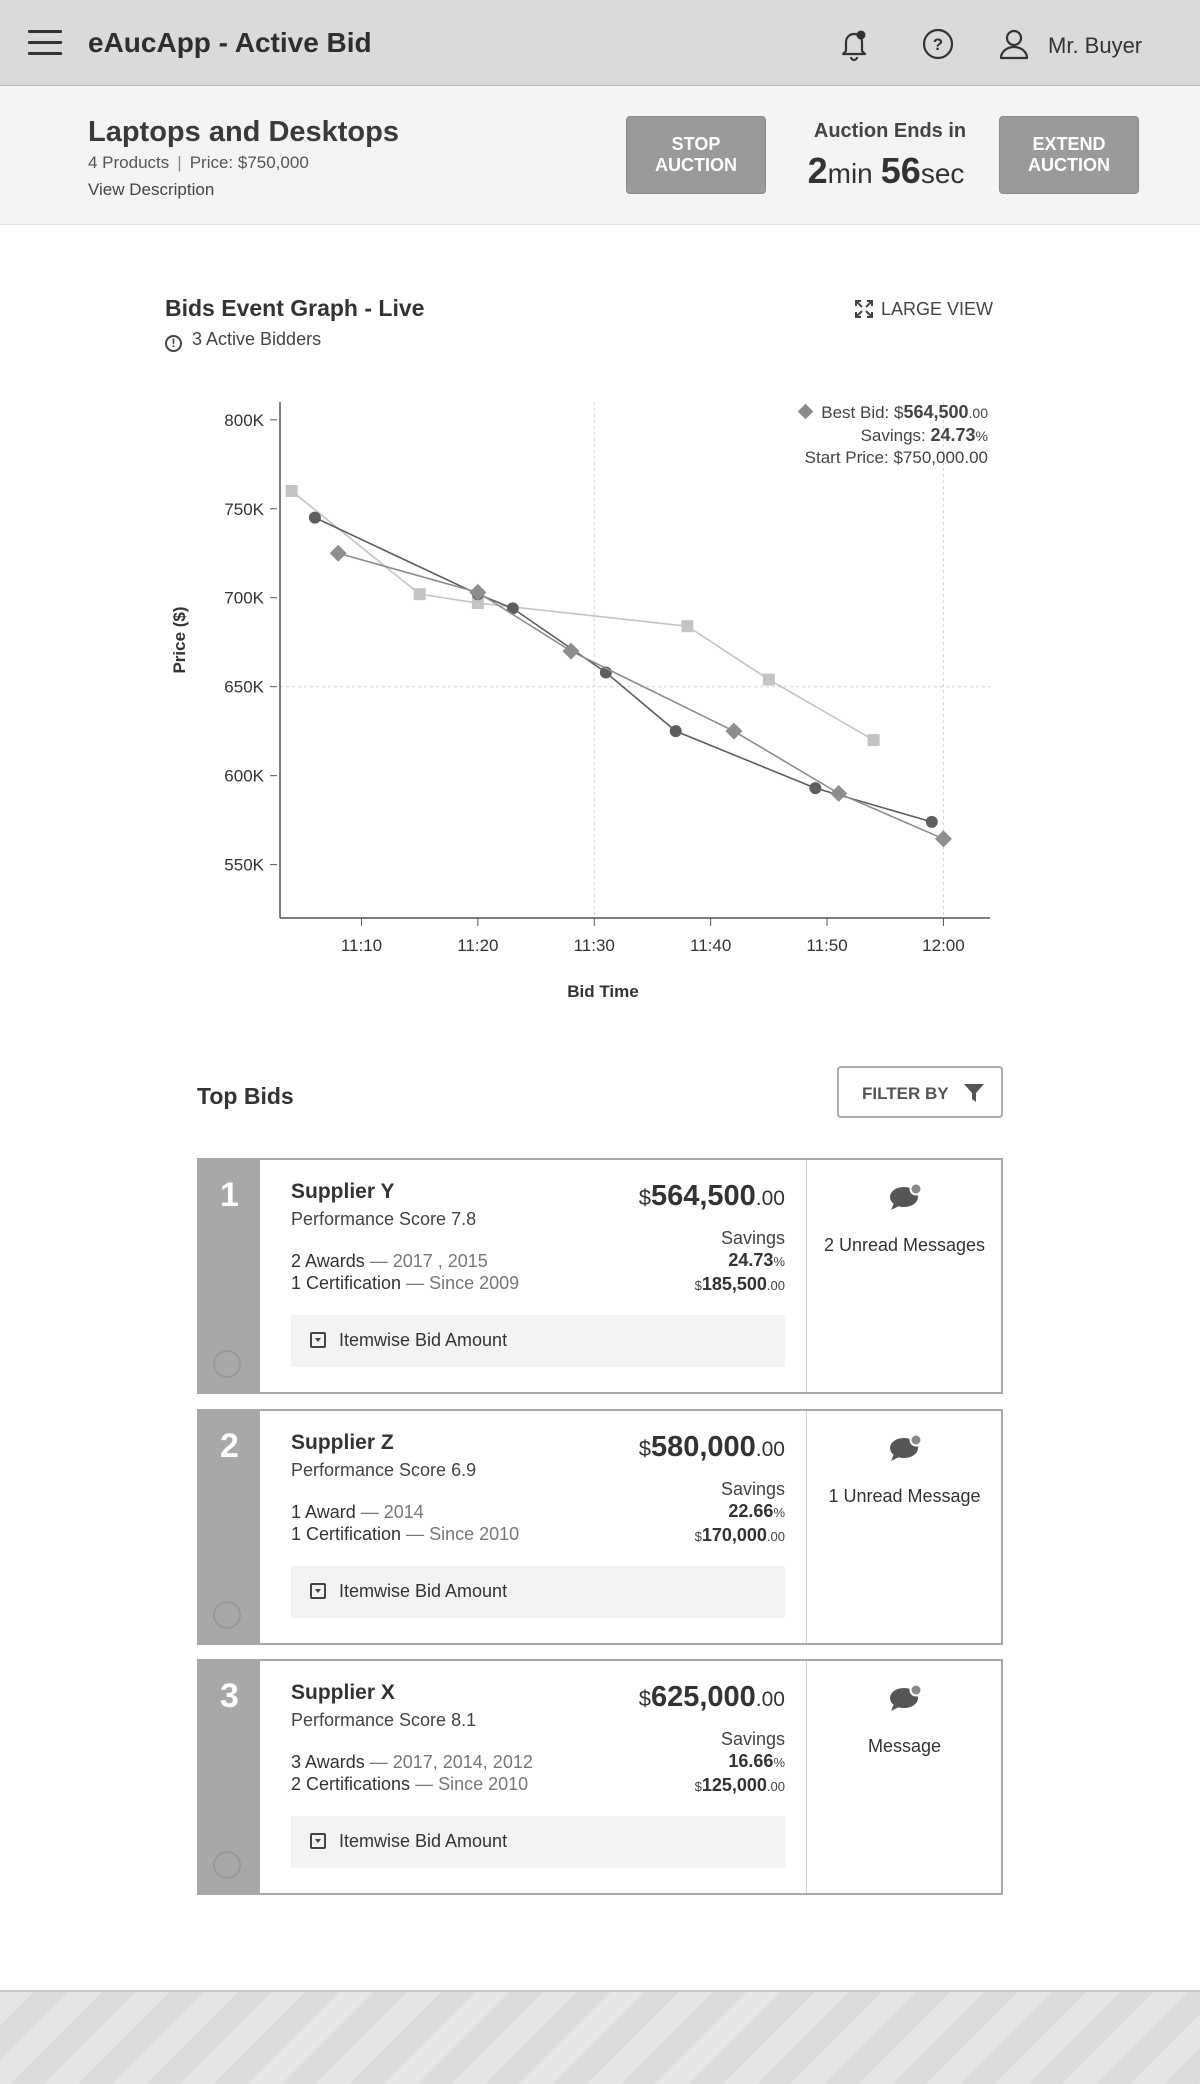 This screenshot has width=1200, height=2084. Describe the element at coordinates (974, 1093) in the screenshot. I see `filter-icon` at that location.